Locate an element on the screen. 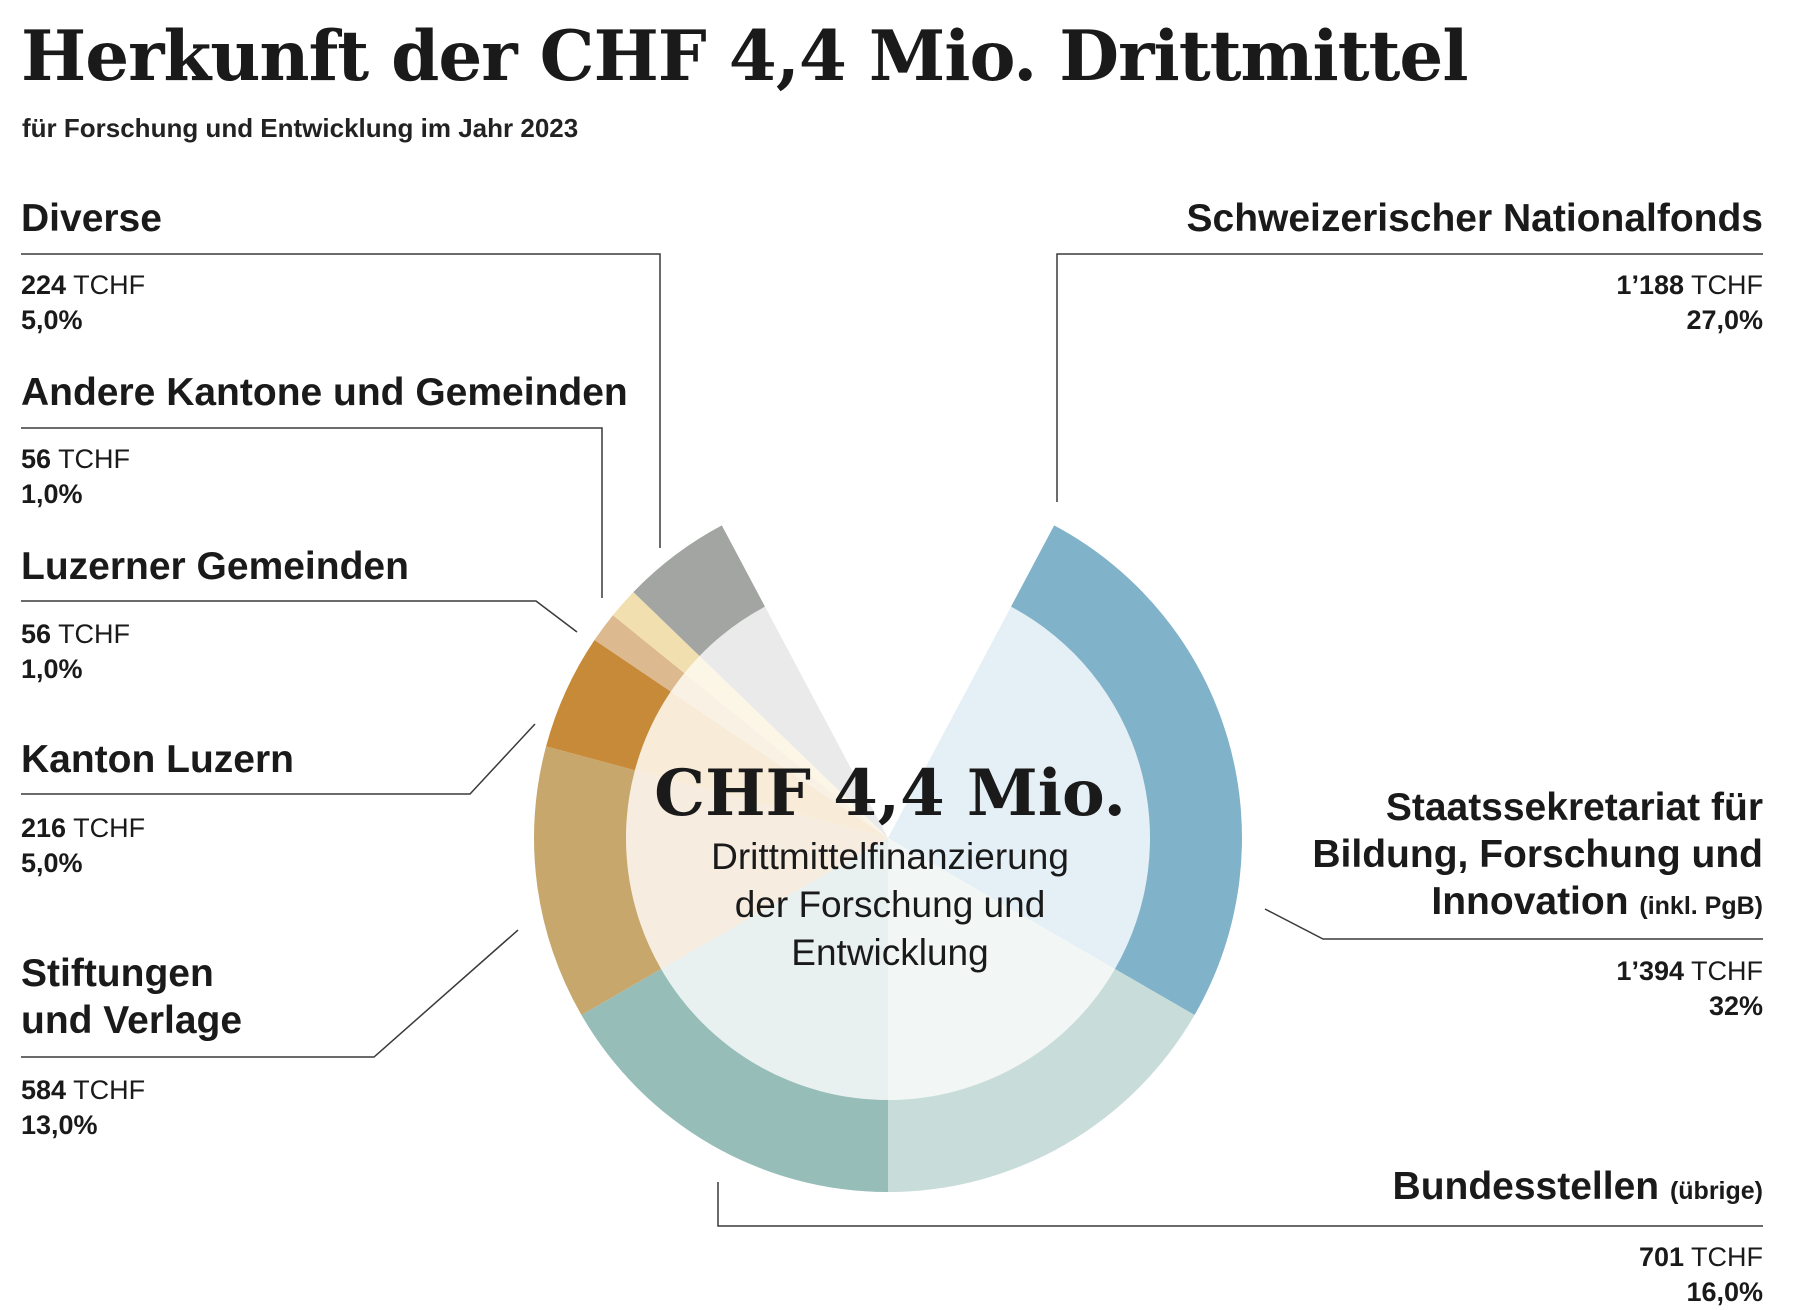 This screenshot has width=1800, height=1310. label-kanton-luzern: Kanton Luzern is located at coordinates (157, 759).